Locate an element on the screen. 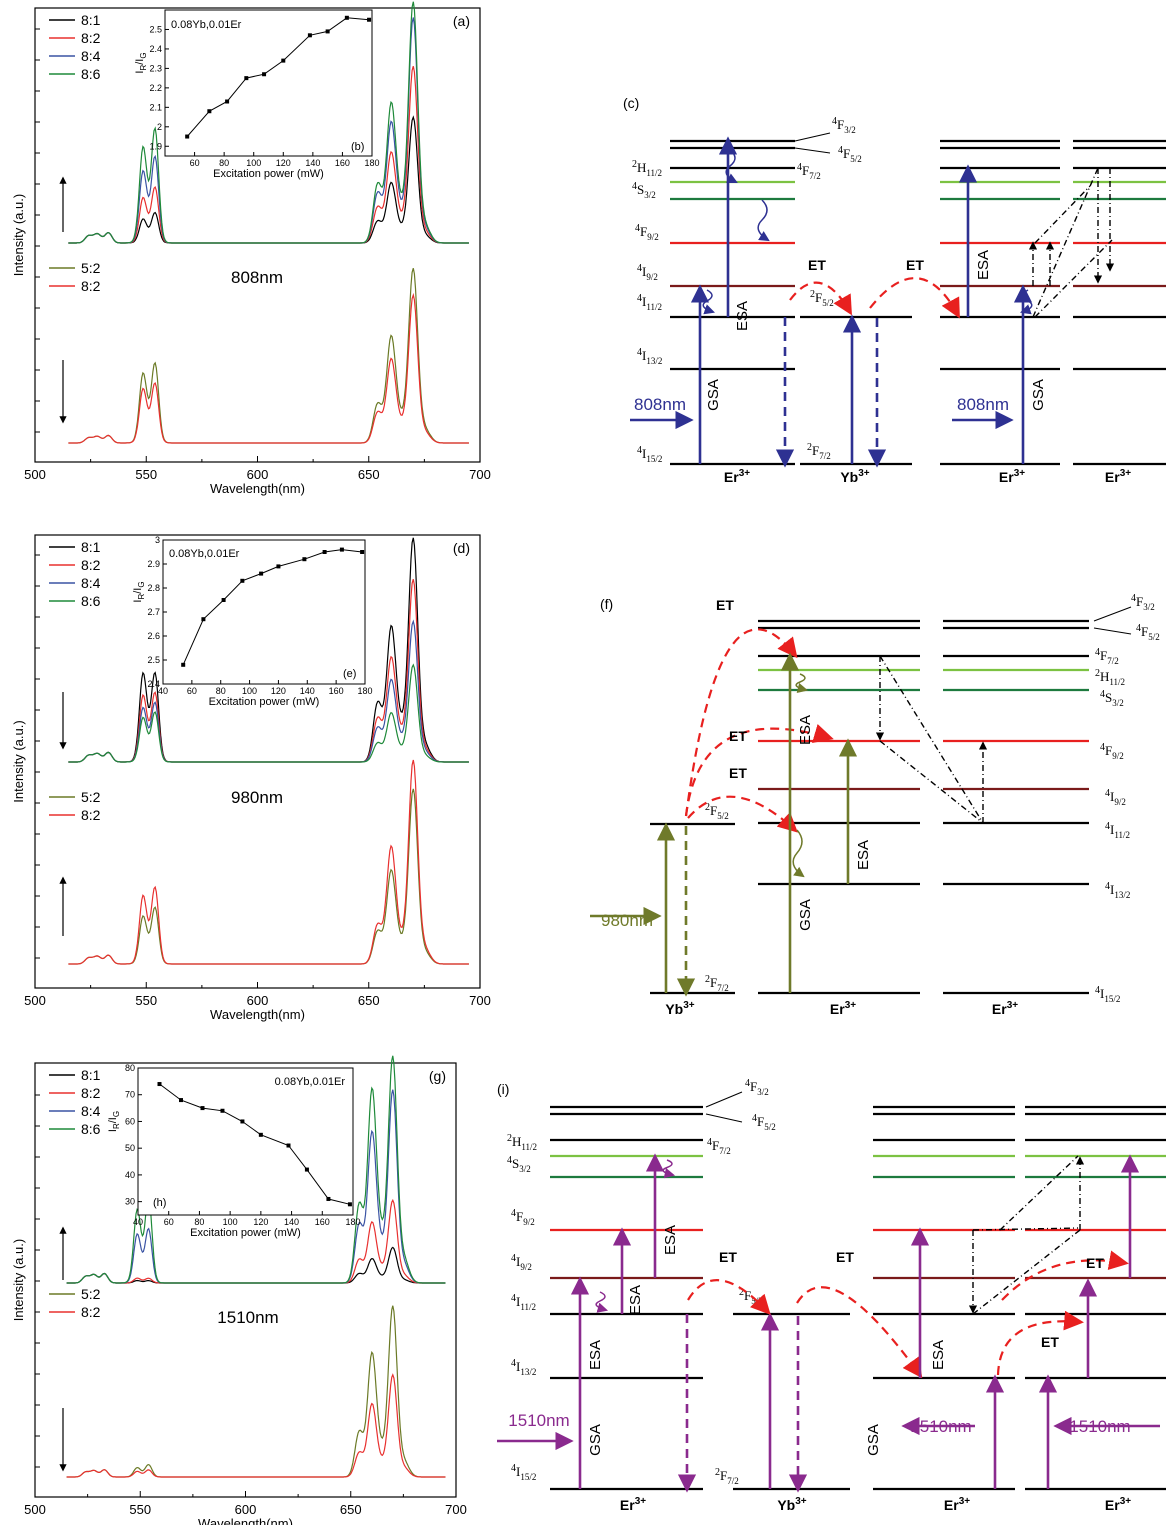  level-label: 4F7/2 is located at coordinates (719, 1146).